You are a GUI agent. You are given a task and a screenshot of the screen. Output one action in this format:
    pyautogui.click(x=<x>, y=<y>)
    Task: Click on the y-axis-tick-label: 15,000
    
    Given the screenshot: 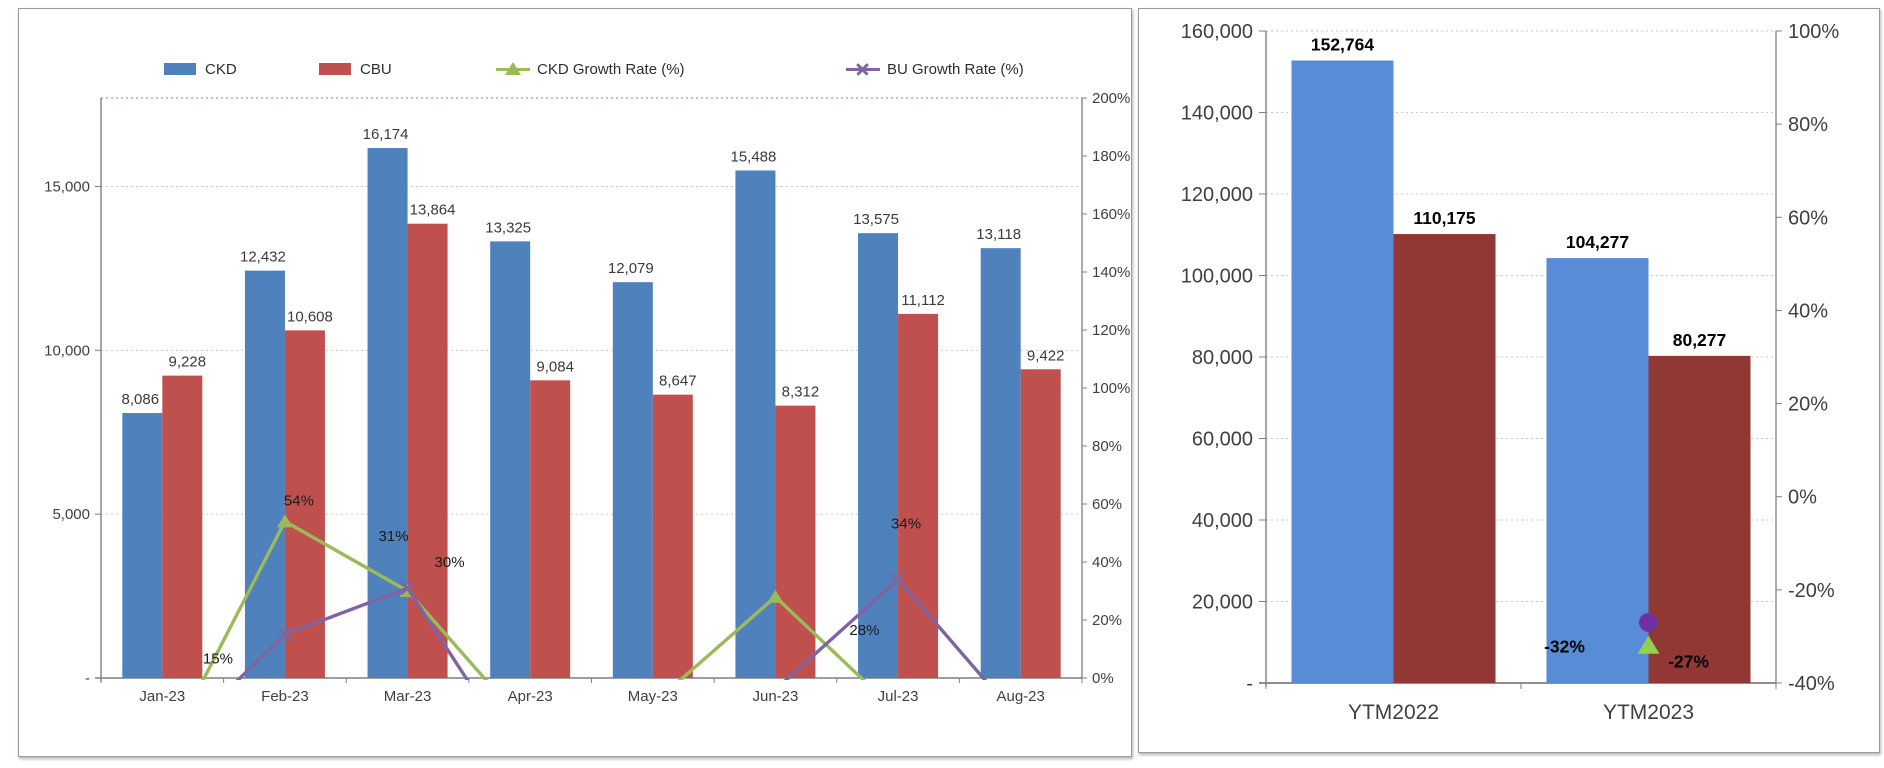 What is the action you would take?
    pyautogui.click(x=67, y=186)
    